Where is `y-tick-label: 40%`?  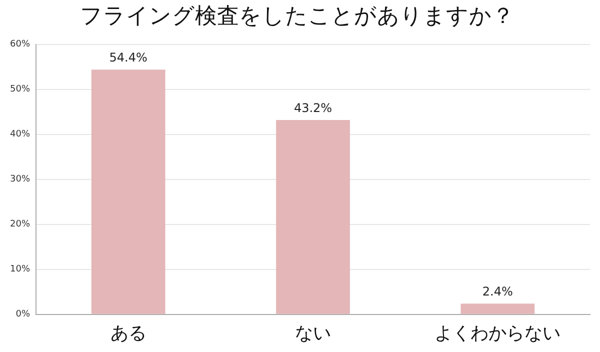
y-tick-label: 40% is located at coordinates (20, 135).